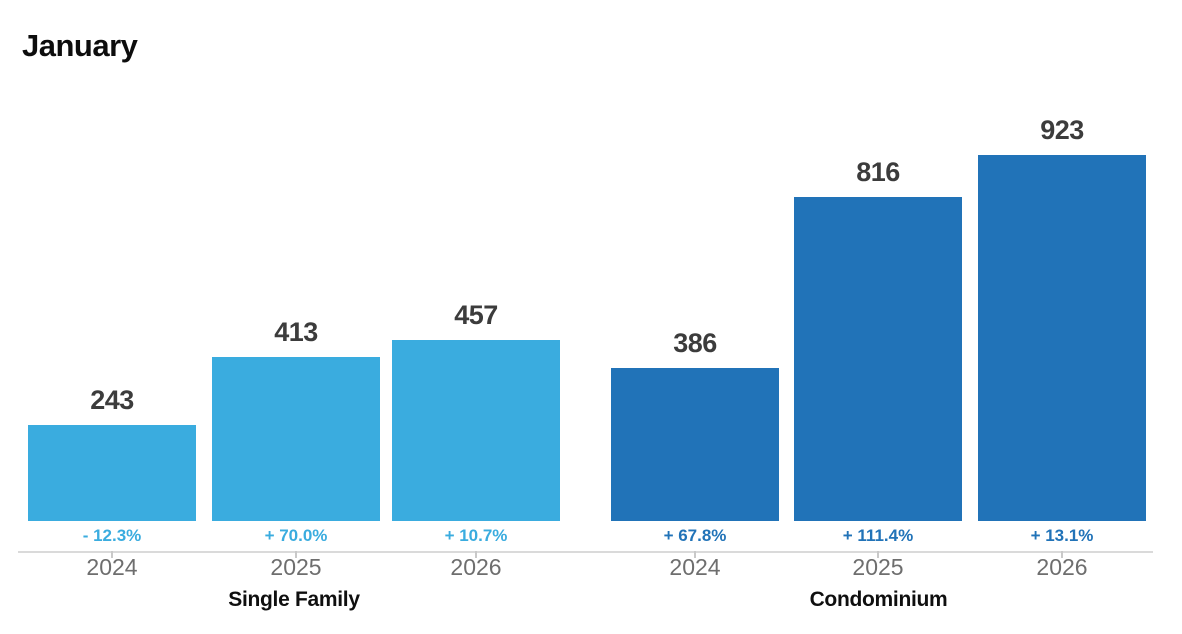  What do you see at coordinates (878, 359) in the screenshot?
I see `bar-condominium-2025` at bounding box center [878, 359].